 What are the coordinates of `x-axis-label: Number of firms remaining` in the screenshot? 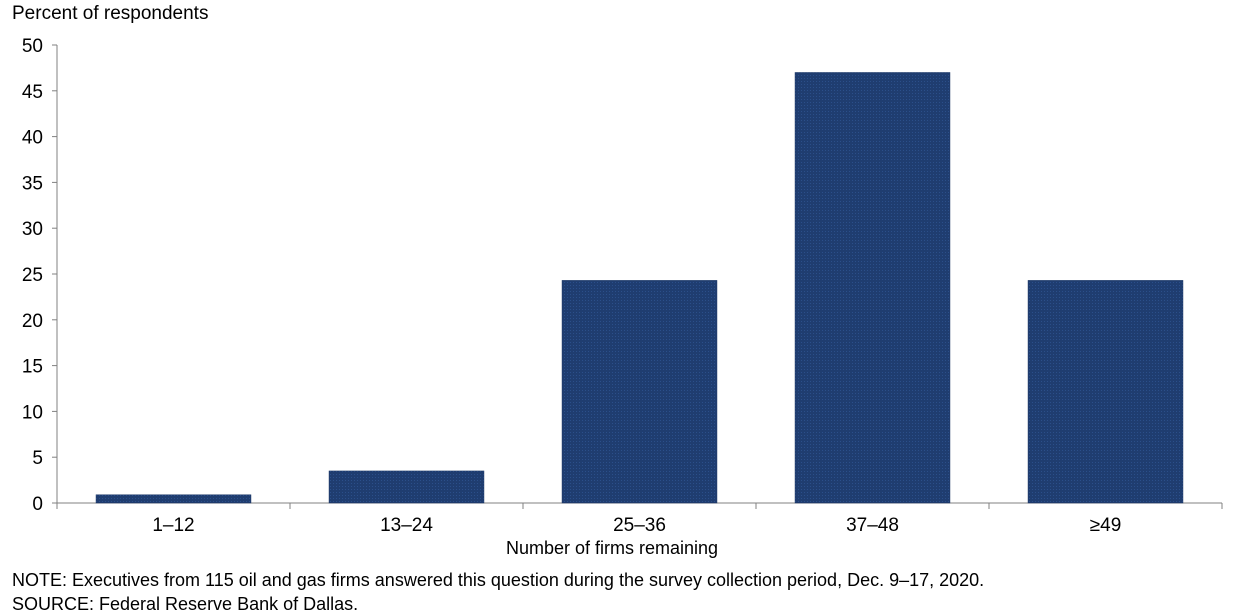 It's located at (620, 548).